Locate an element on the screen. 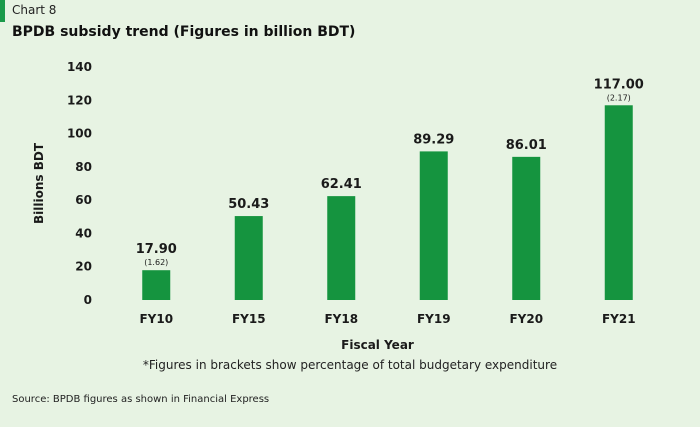 The height and width of the screenshot is (427, 700). x-tick-label: FY19 is located at coordinates (434, 319).